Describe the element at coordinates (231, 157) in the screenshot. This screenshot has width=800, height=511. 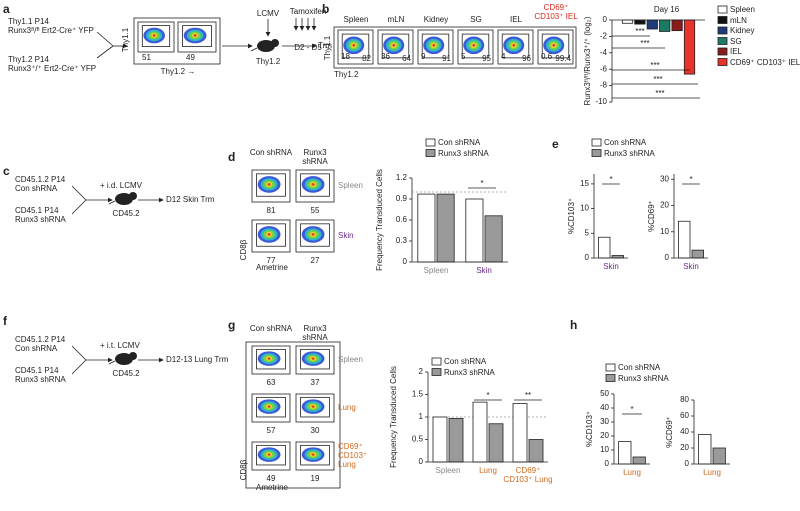
I see `panel-label: d` at that location.